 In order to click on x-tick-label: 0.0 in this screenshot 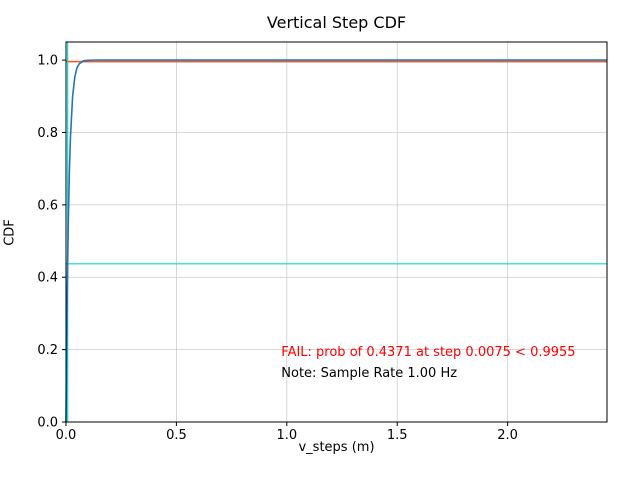, I will do `click(66, 435)`.